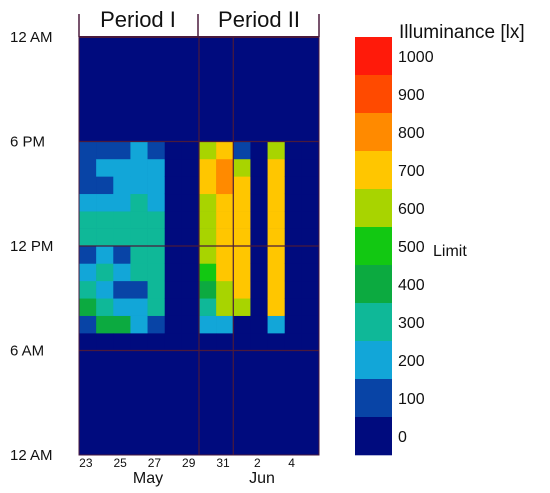 The width and height of the screenshot is (550, 493). I want to click on x-tick-labels: 23 25 27 29 31 2 4, so click(187, 463).